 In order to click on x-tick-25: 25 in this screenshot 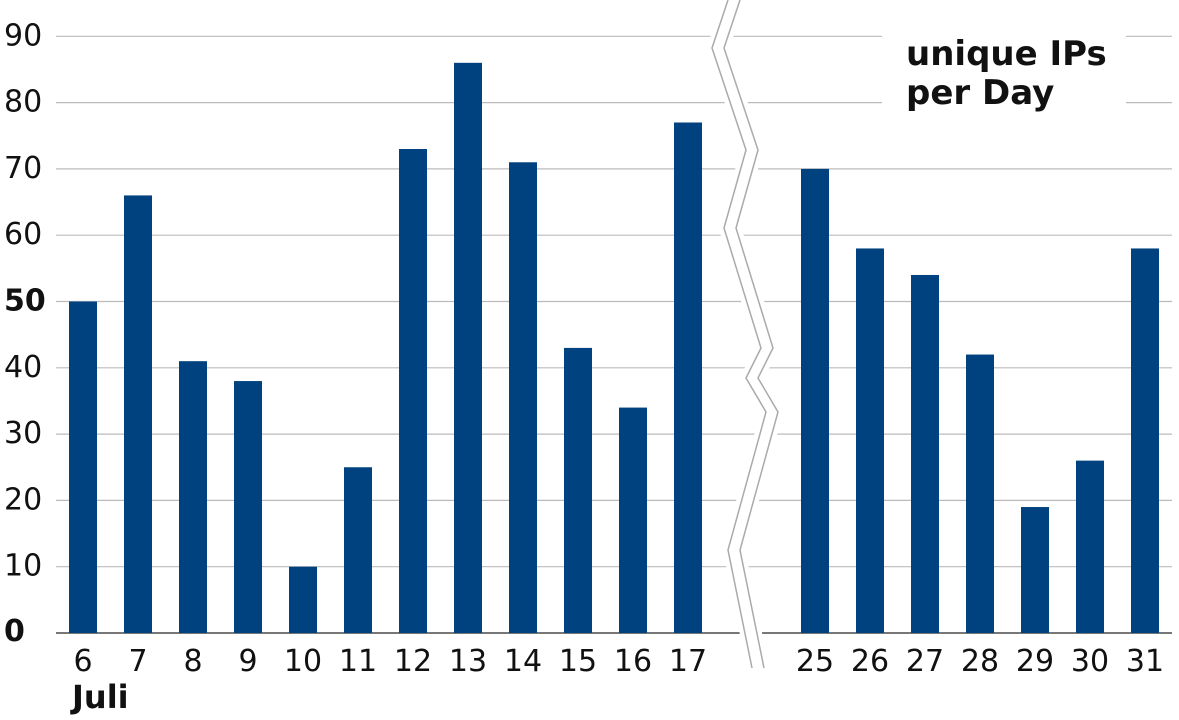, I will do `click(815, 661)`.